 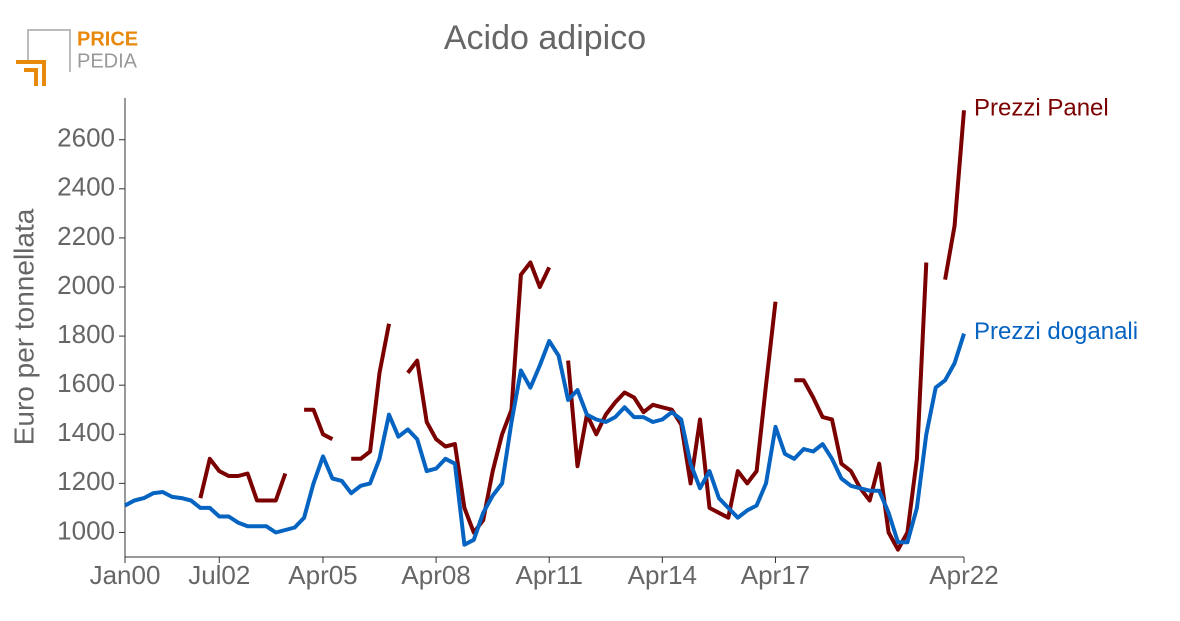 I want to click on series-label: Prezzi Panel, so click(x=1041, y=108).